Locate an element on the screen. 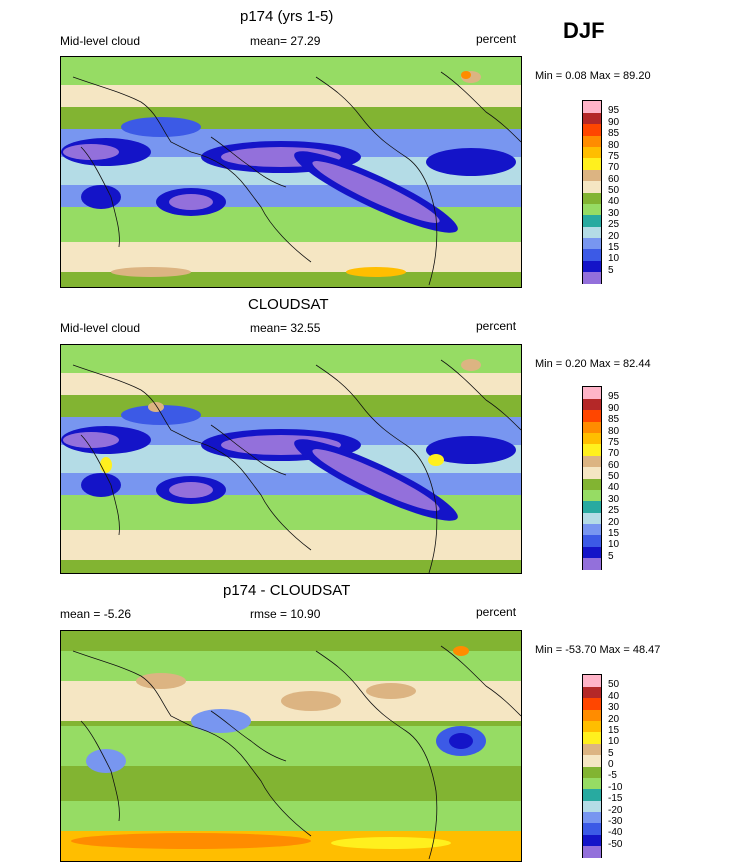  colorbar-tick-label: 5 is located at coordinates (611, 556).